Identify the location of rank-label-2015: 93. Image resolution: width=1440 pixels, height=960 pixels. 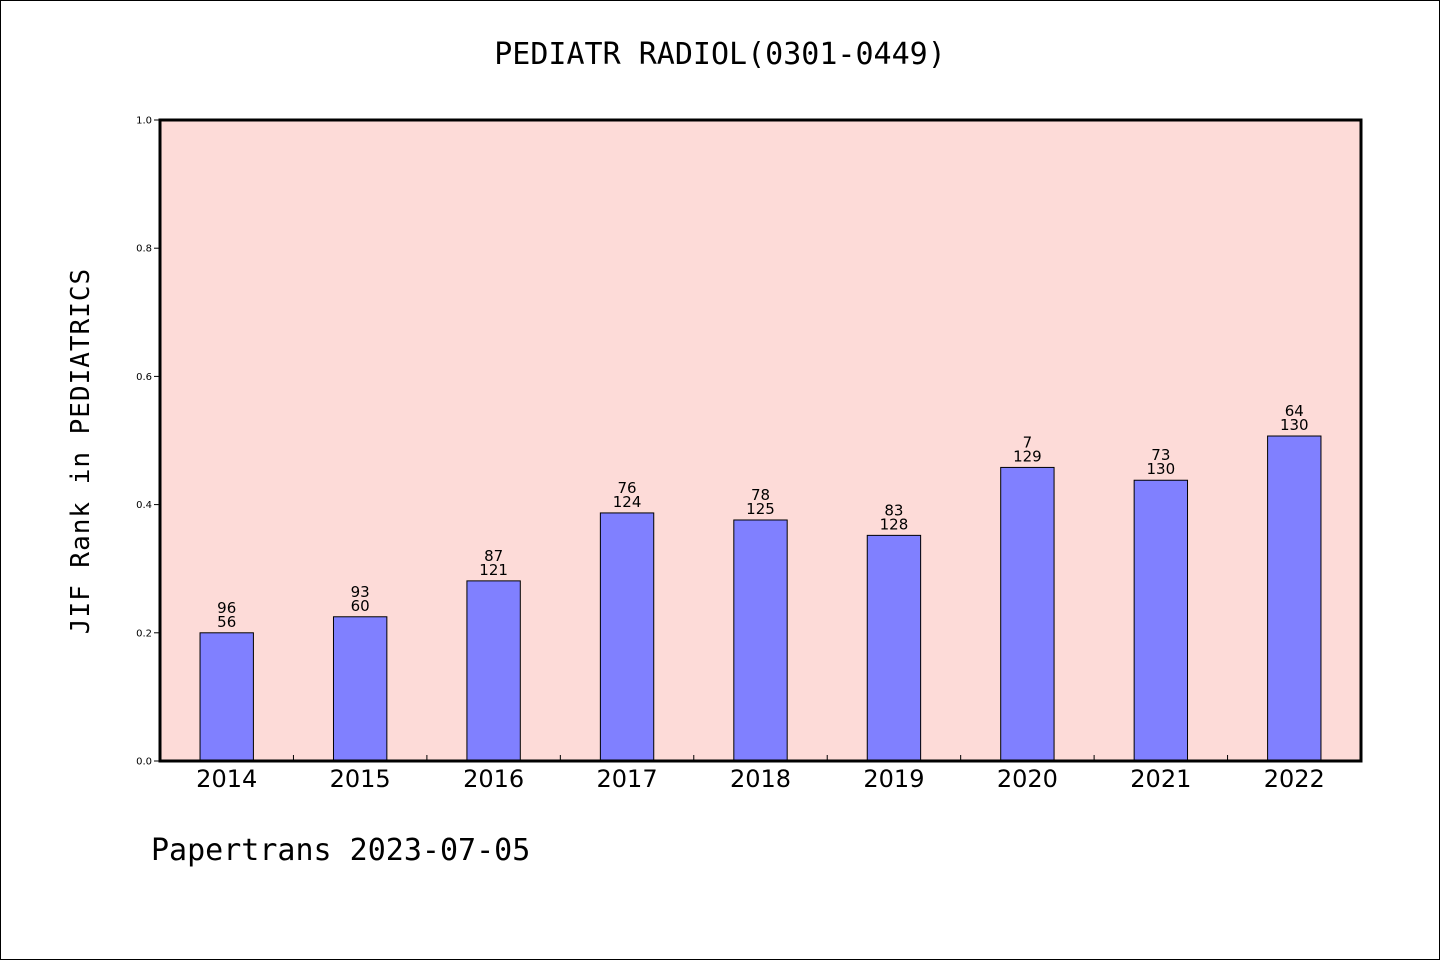
(360, 592).